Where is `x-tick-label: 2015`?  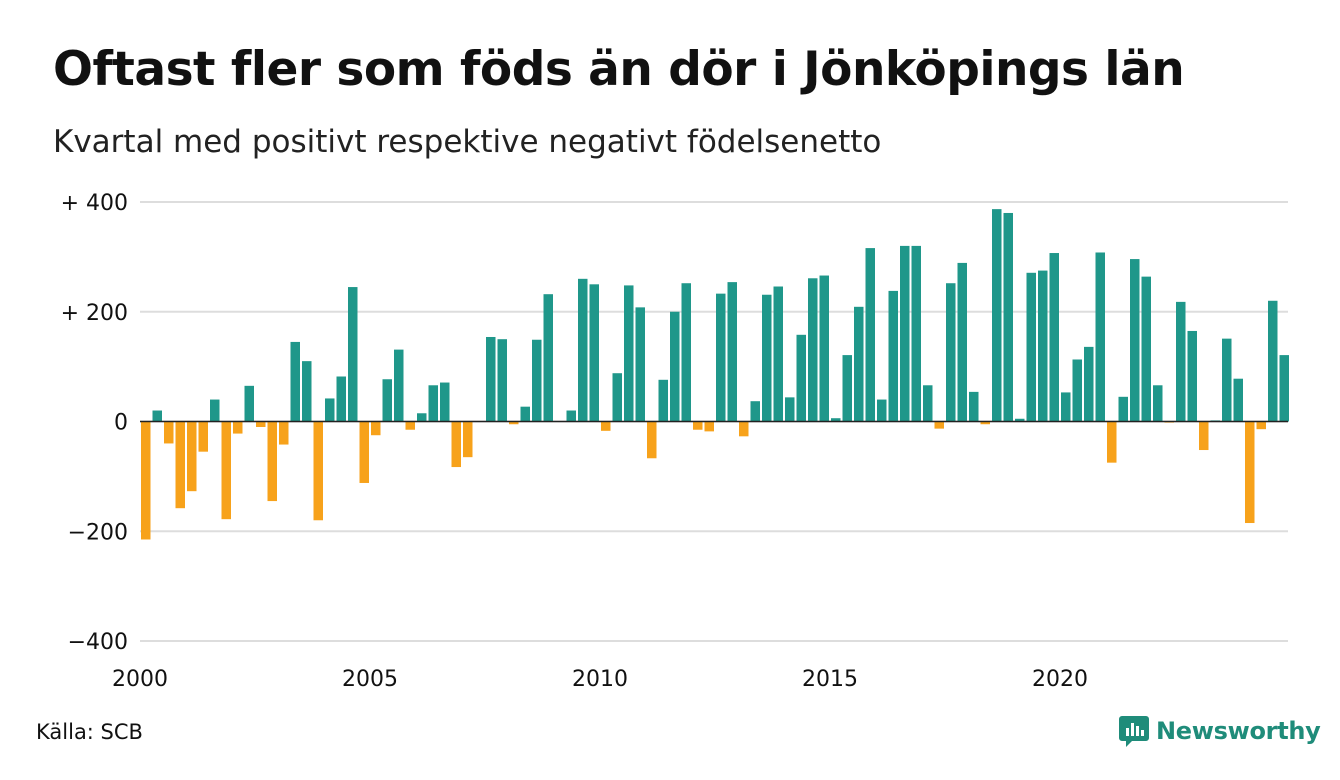 x-tick-label: 2015 is located at coordinates (830, 679).